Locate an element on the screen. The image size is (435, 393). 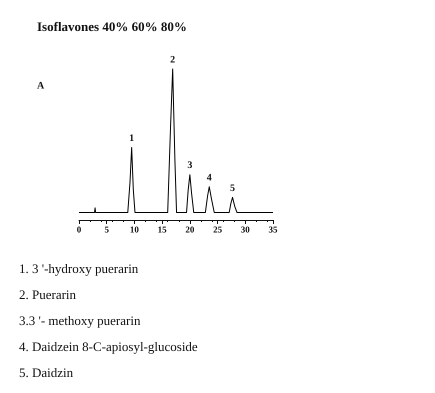
annotation: 2 is located at coordinates (173, 60).